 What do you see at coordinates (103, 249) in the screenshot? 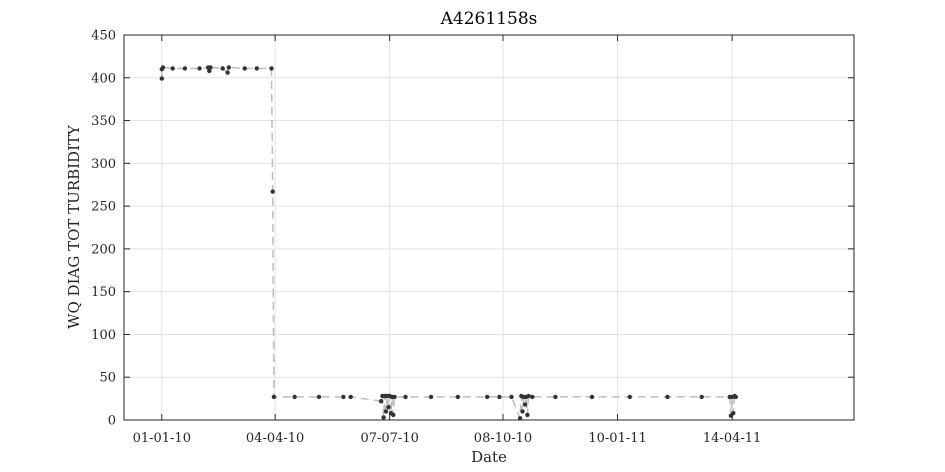
I see `y-tick-label: 200` at bounding box center [103, 249].